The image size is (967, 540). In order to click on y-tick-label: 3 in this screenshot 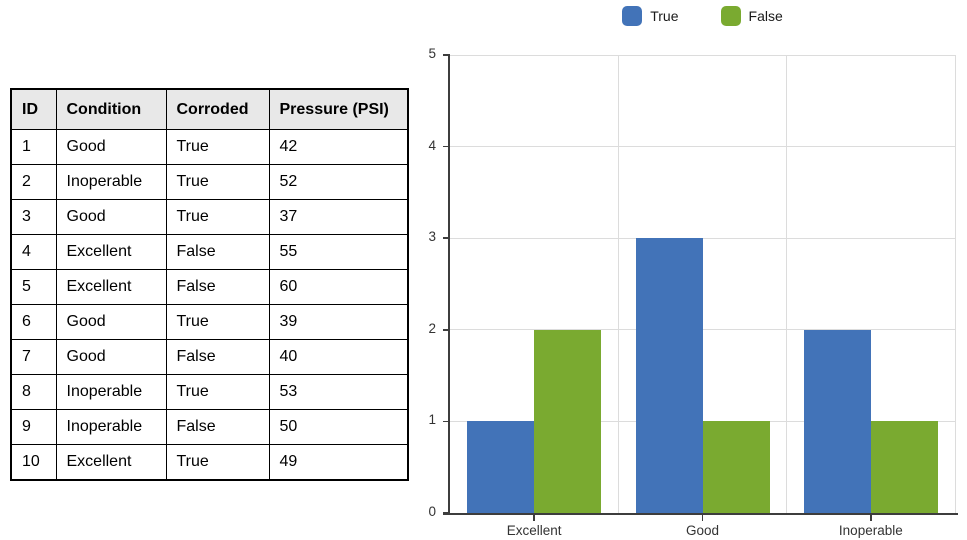, I will do `click(432, 237)`.